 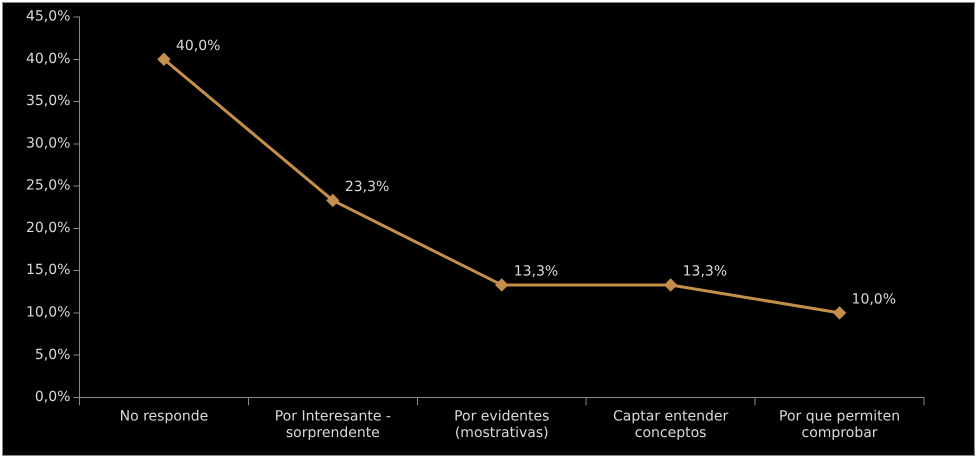 What do you see at coordinates (48, 143) in the screenshot?
I see `y-tick-label: 30,0%` at bounding box center [48, 143].